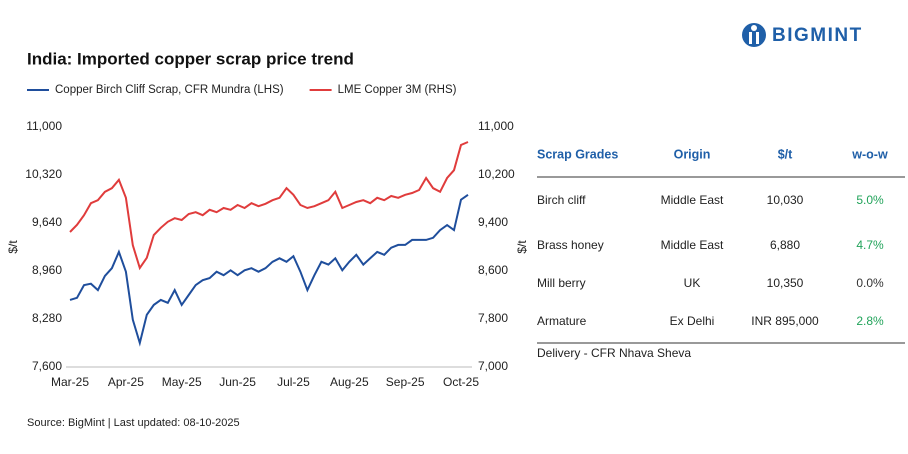 Image resolution: width=908 pixels, height=454 pixels. What do you see at coordinates (870, 321) in the screenshot?
I see `table-cell: 2.8%` at bounding box center [870, 321].